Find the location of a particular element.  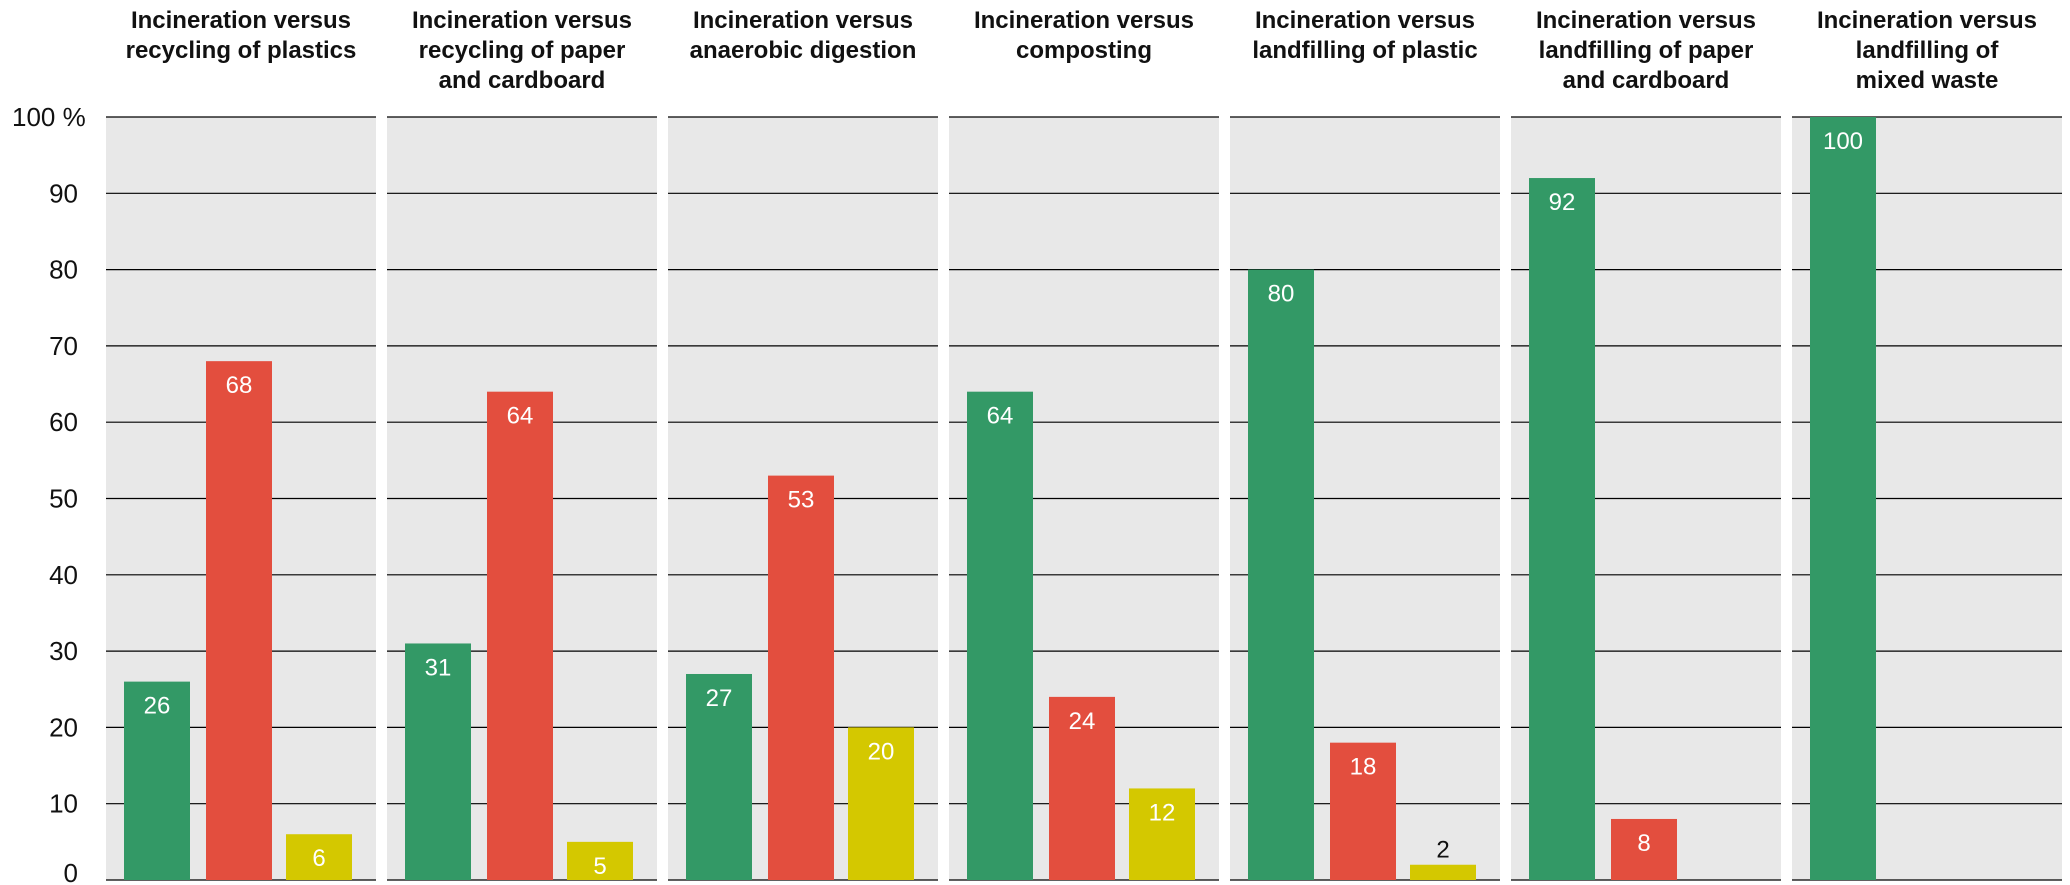

bar-value-label: 20 is located at coordinates (881, 751).